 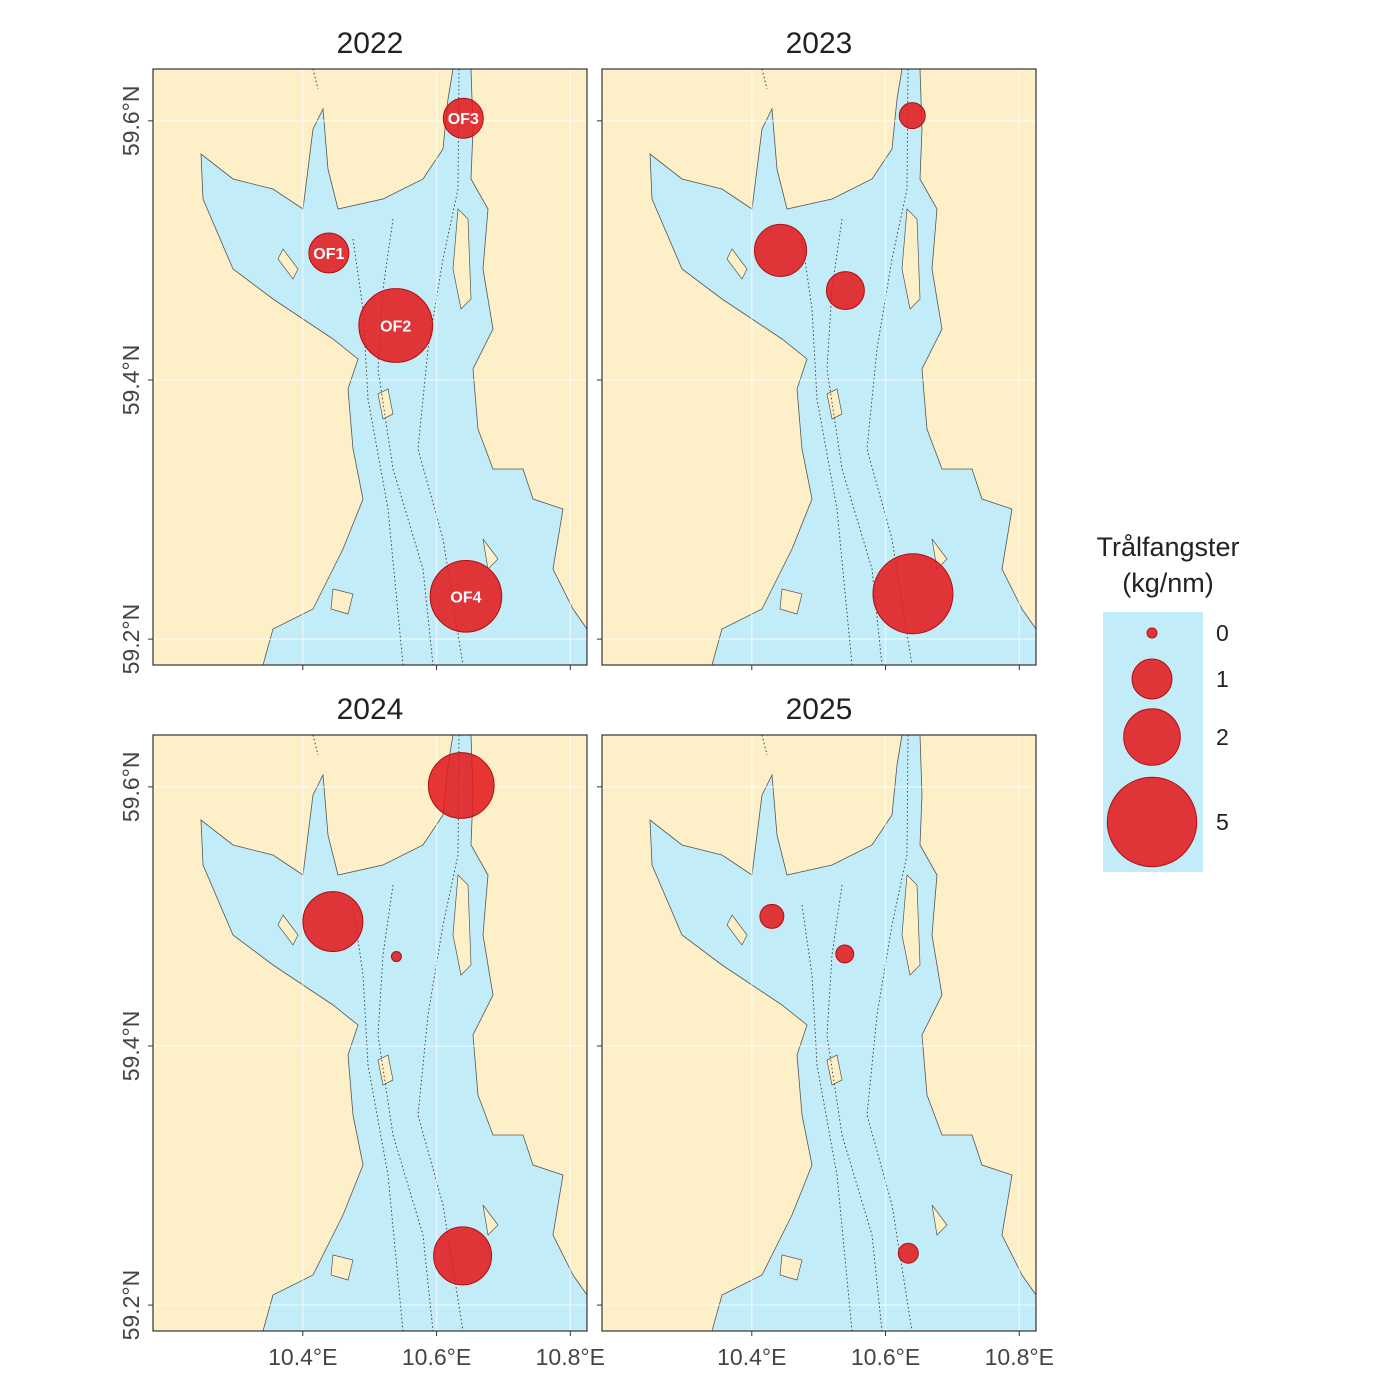 I want to click on station-label: OF3, so click(x=463, y=119).